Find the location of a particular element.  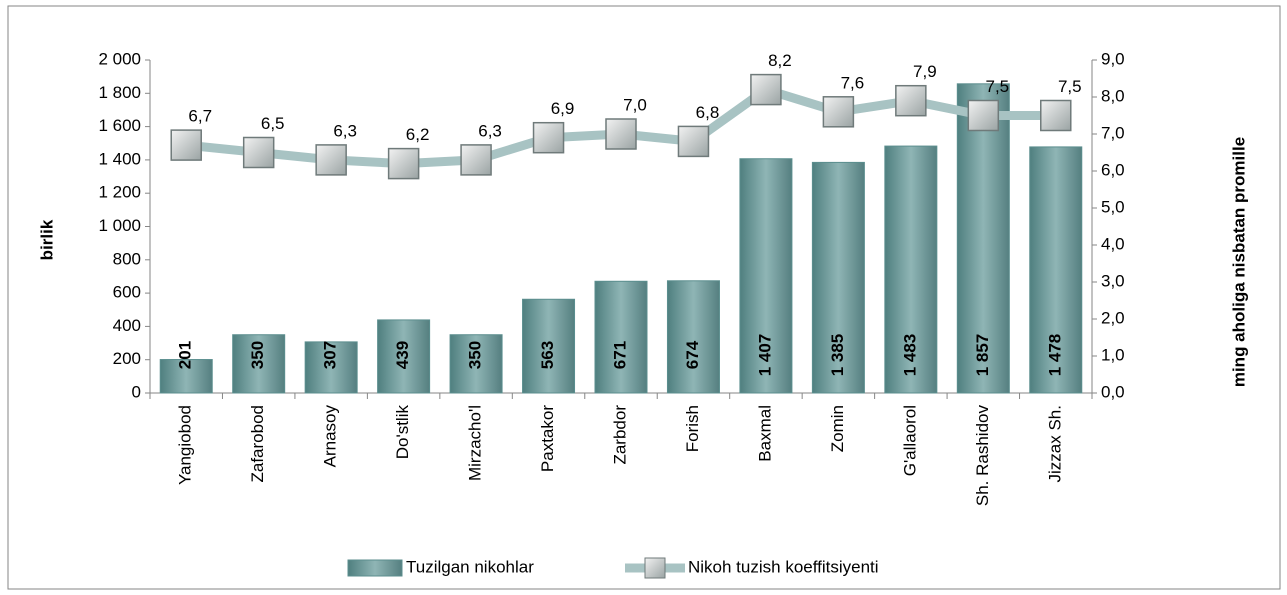

line-value-label: 6,5 is located at coordinates (273, 123).